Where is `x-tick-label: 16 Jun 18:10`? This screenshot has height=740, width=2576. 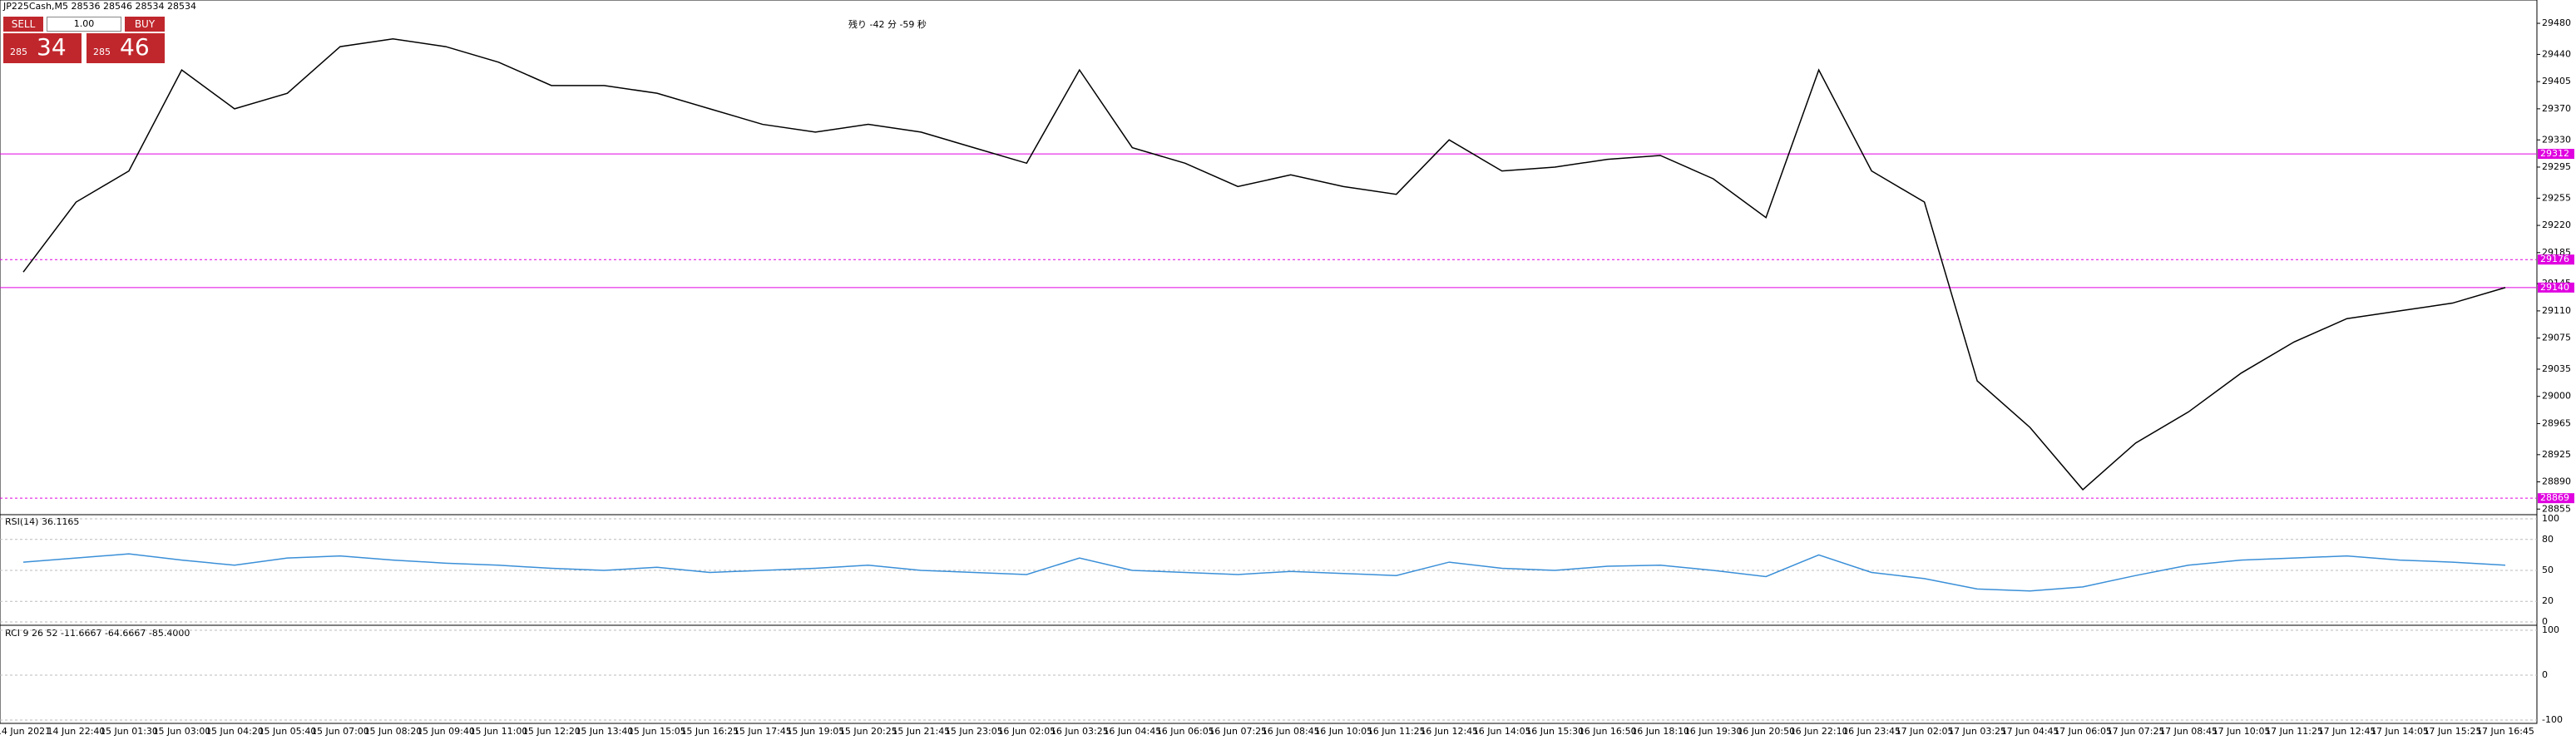
x-tick-label: 16 Jun 18:10 is located at coordinates (1660, 731).